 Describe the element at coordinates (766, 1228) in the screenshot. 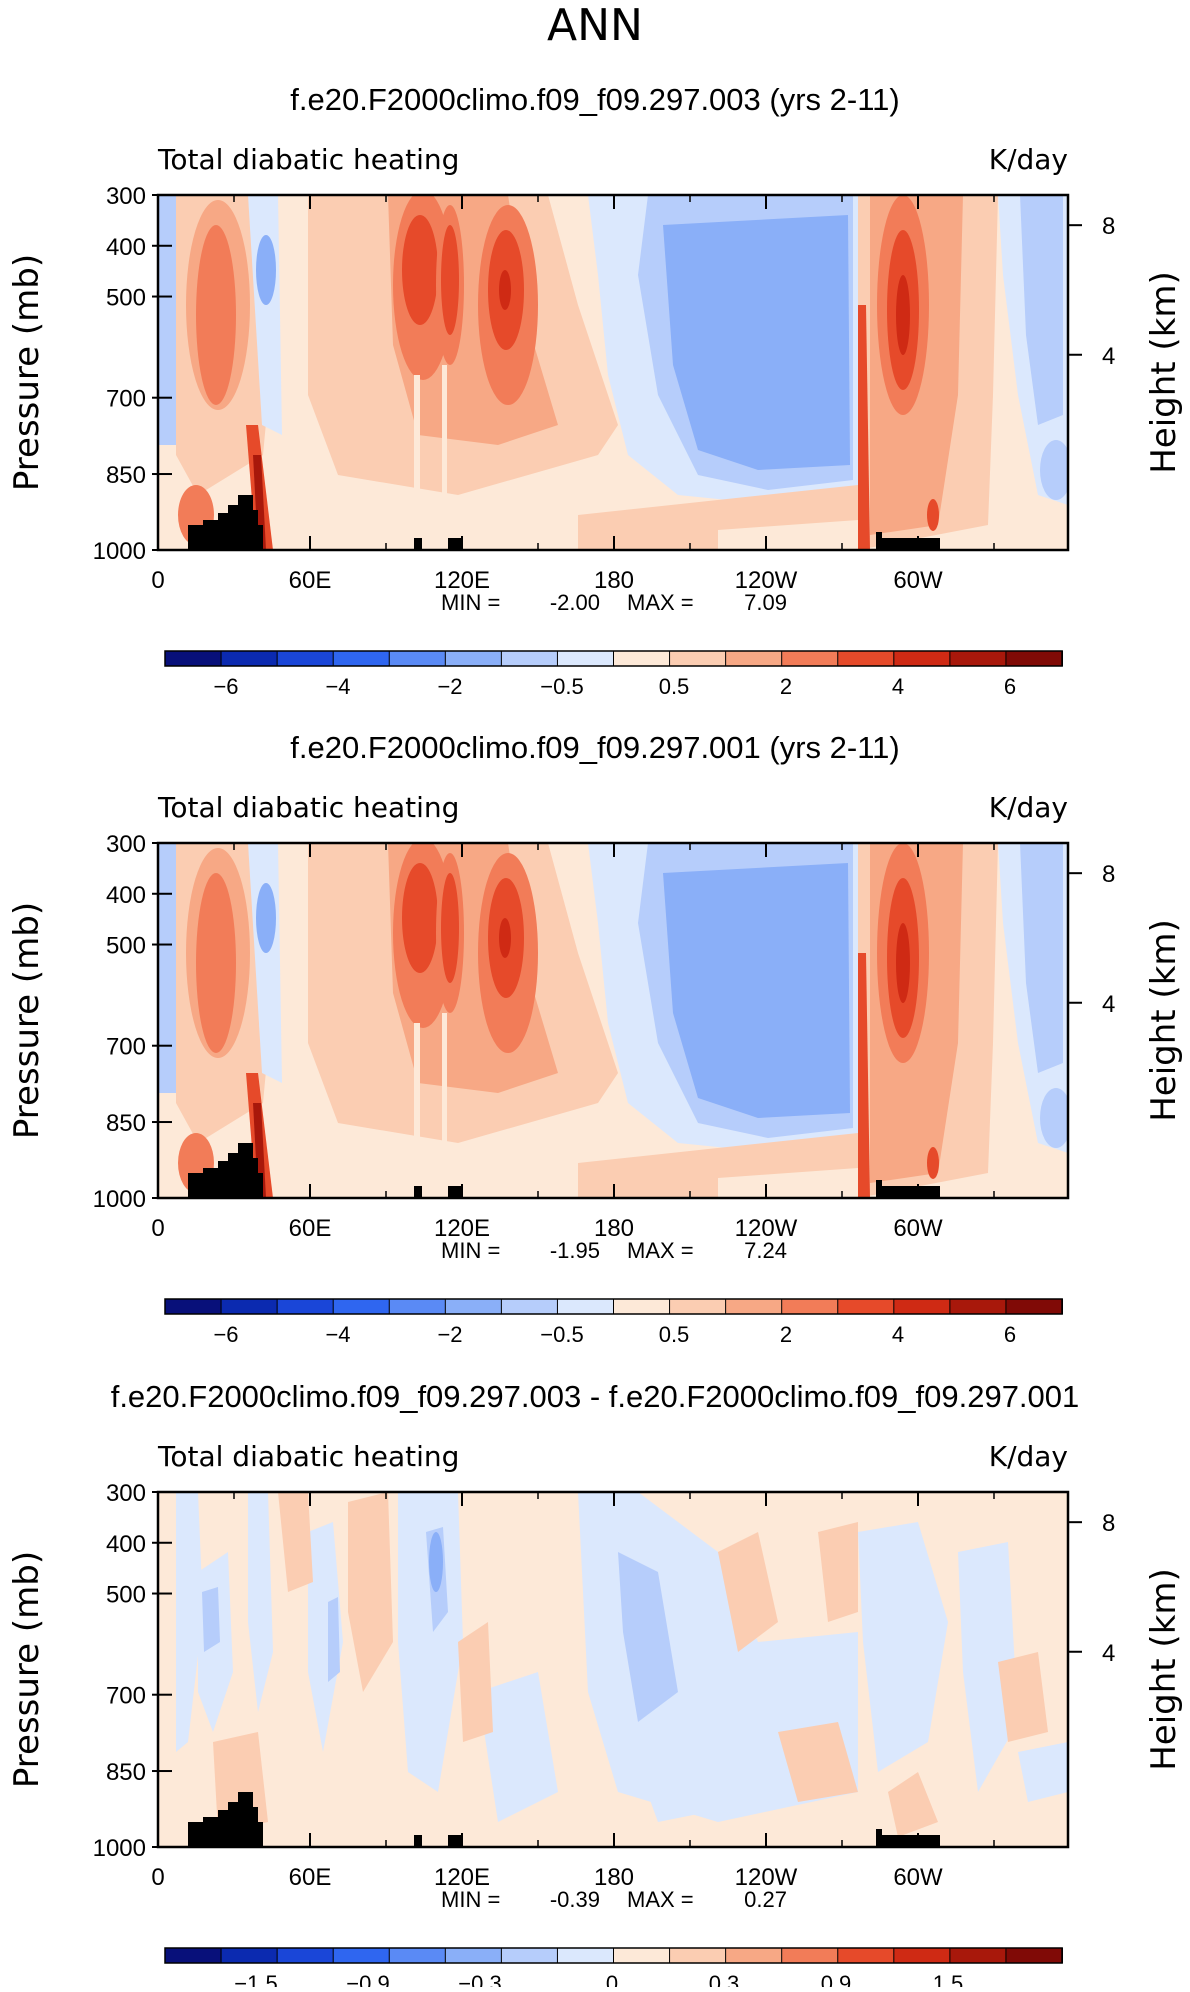

I see `x-tick-label: 120W` at that location.